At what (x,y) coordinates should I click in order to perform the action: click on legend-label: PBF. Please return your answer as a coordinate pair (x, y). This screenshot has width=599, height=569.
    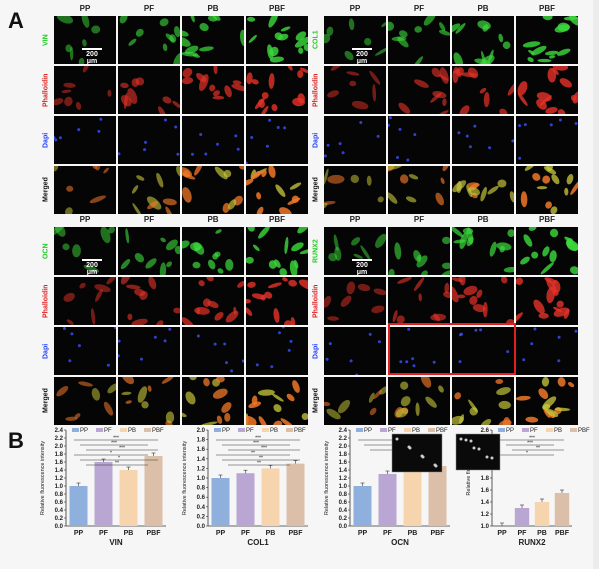
    Looking at the image, I should click on (300, 431).